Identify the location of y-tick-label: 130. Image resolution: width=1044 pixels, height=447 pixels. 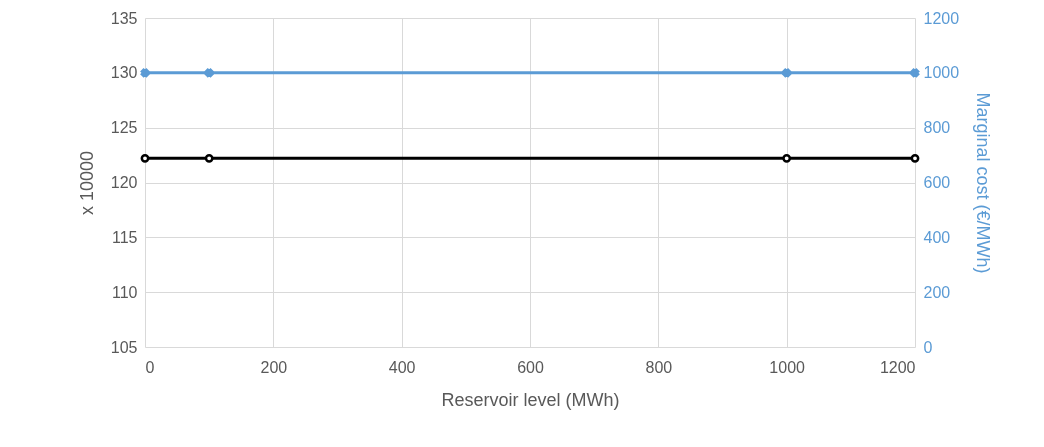
(124, 73).